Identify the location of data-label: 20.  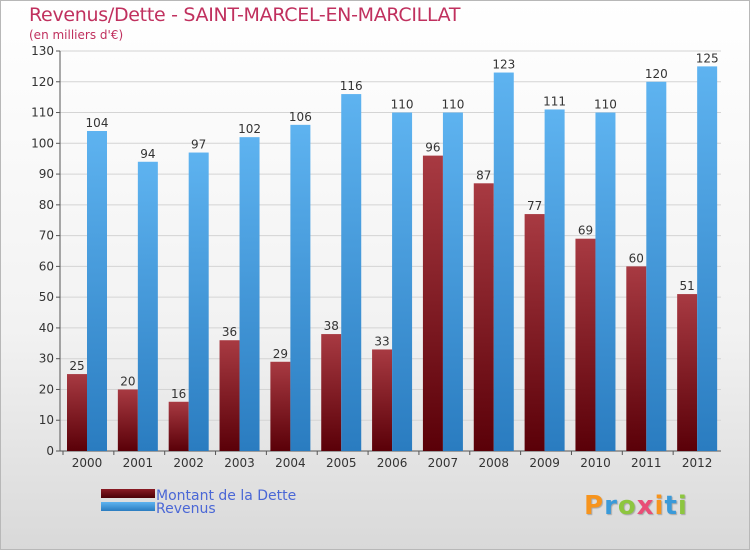
(127, 381).